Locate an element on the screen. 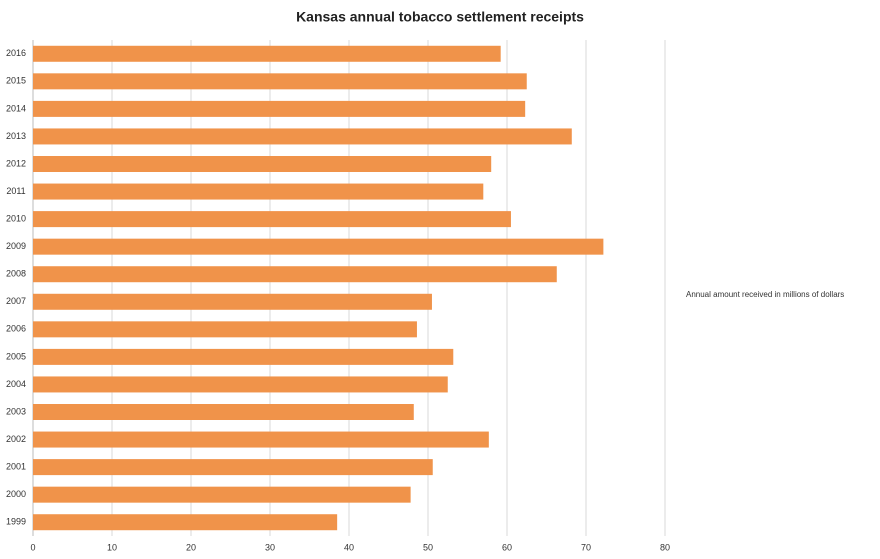 This screenshot has height=559, width=880. x-tick-label: 80 is located at coordinates (665, 547).